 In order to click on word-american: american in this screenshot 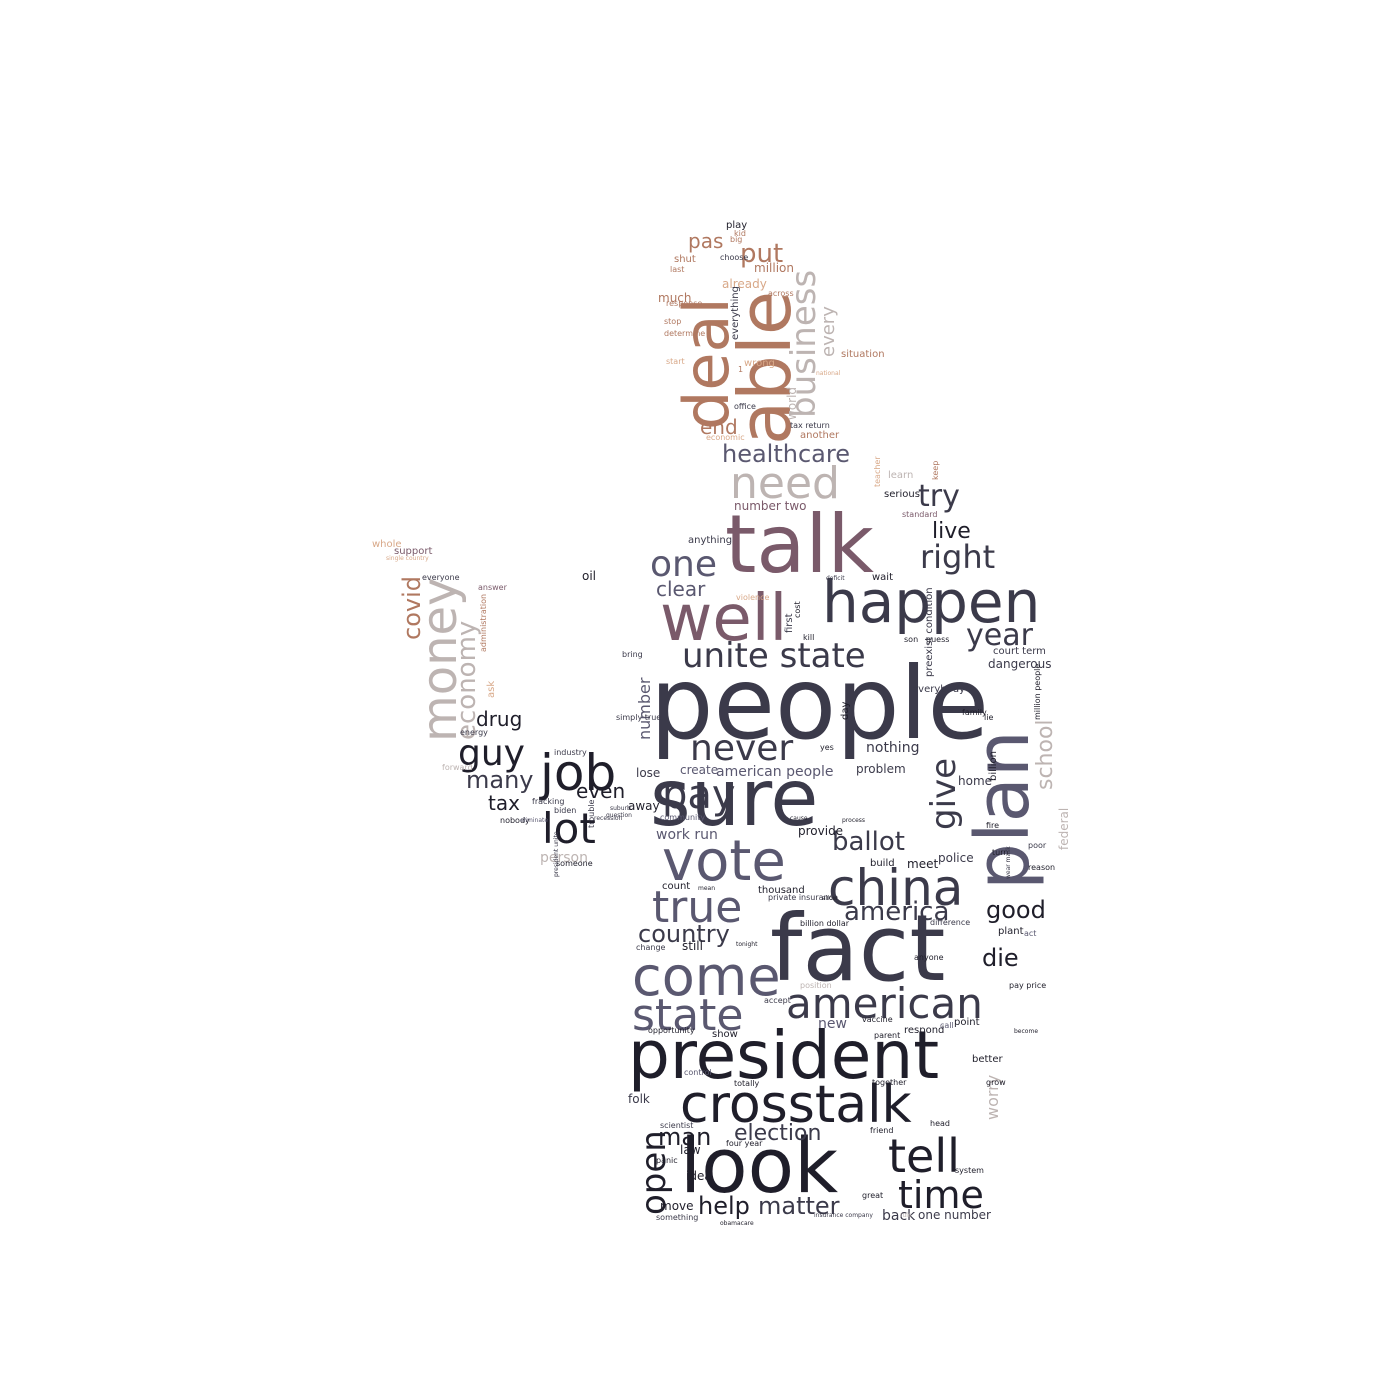, I will do `click(884, 1003)`.